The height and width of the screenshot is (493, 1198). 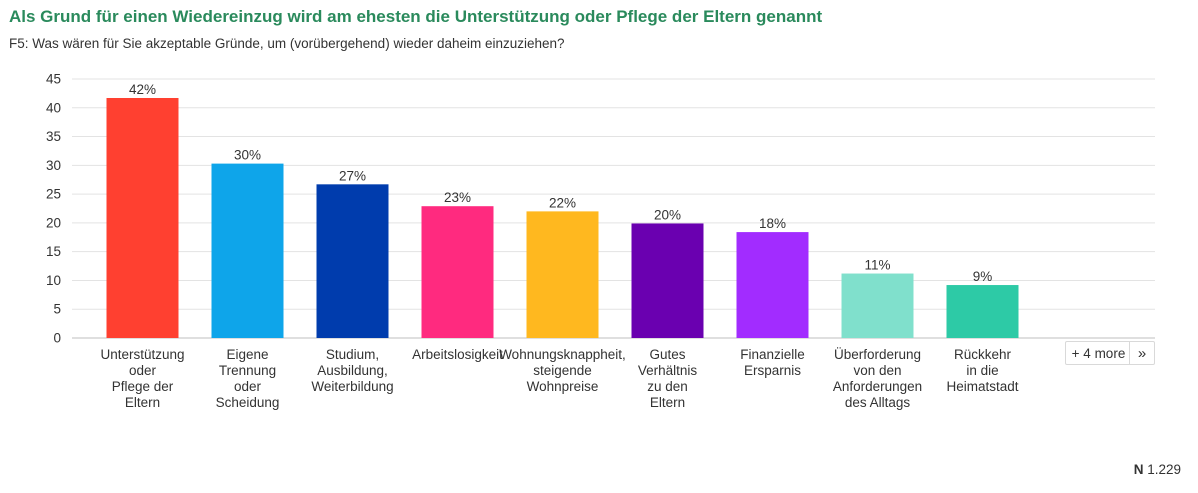 What do you see at coordinates (53, 79) in the screenshot?
I see `y-tick-label: 45` at bounding box center [53, 79].